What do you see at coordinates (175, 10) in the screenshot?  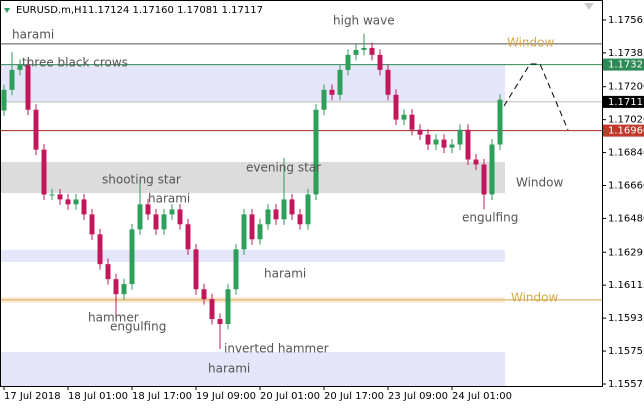 I see `quote: 1.17124 1.17160 1.17081 1.17117` at bounding box center [175, 10].